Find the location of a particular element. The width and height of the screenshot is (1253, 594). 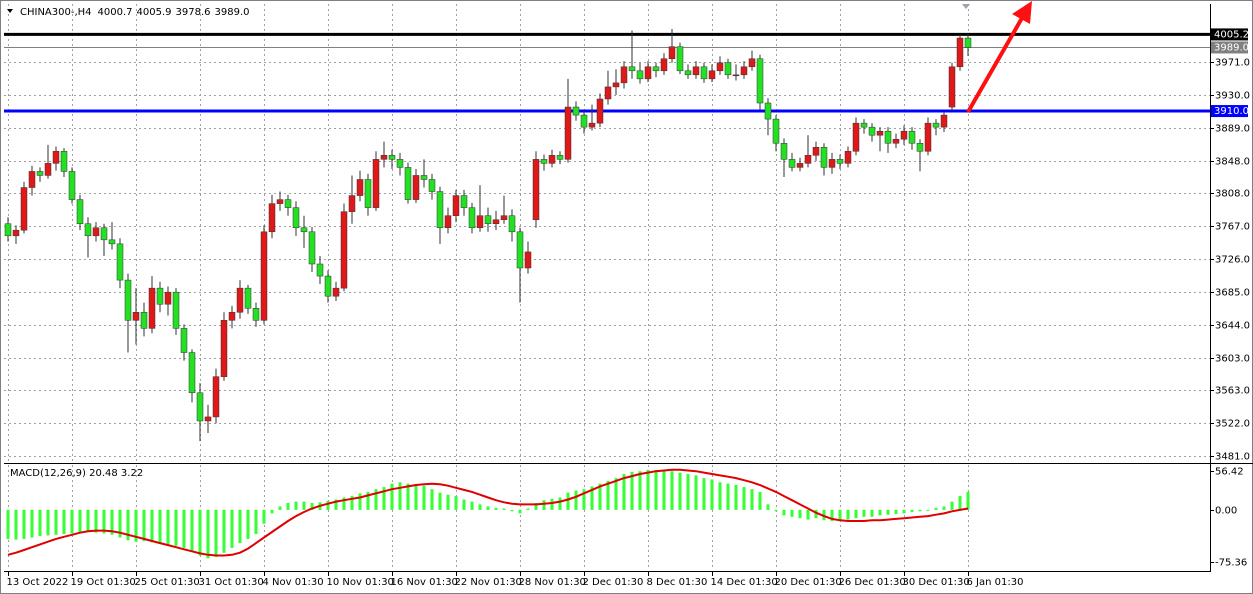

y-tick-label: 3726.0 is located at coordinates (1232, 260).